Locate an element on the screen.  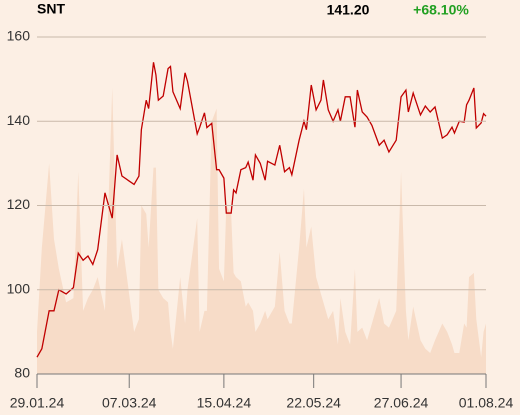
y-tick-label: 120 is located at coordinates (19, 204).